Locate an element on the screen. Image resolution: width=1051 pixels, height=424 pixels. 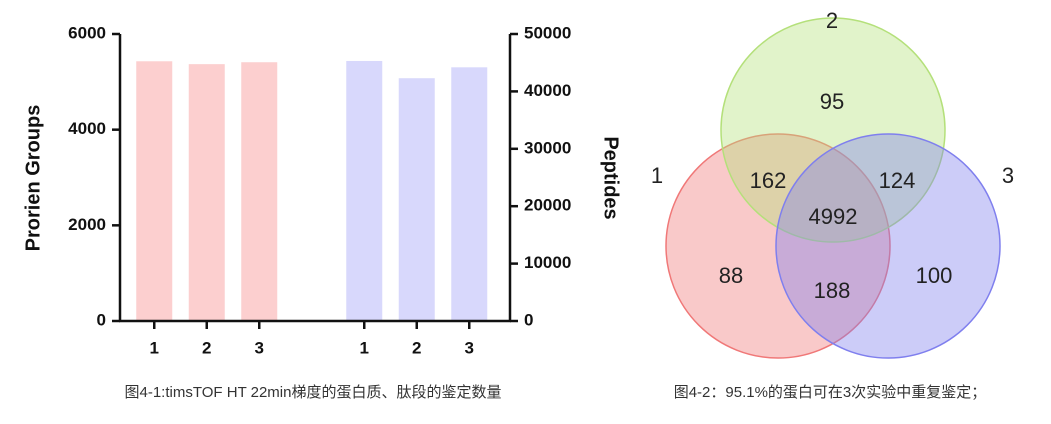
region-count: 124 is located at coordinates (897, 180).